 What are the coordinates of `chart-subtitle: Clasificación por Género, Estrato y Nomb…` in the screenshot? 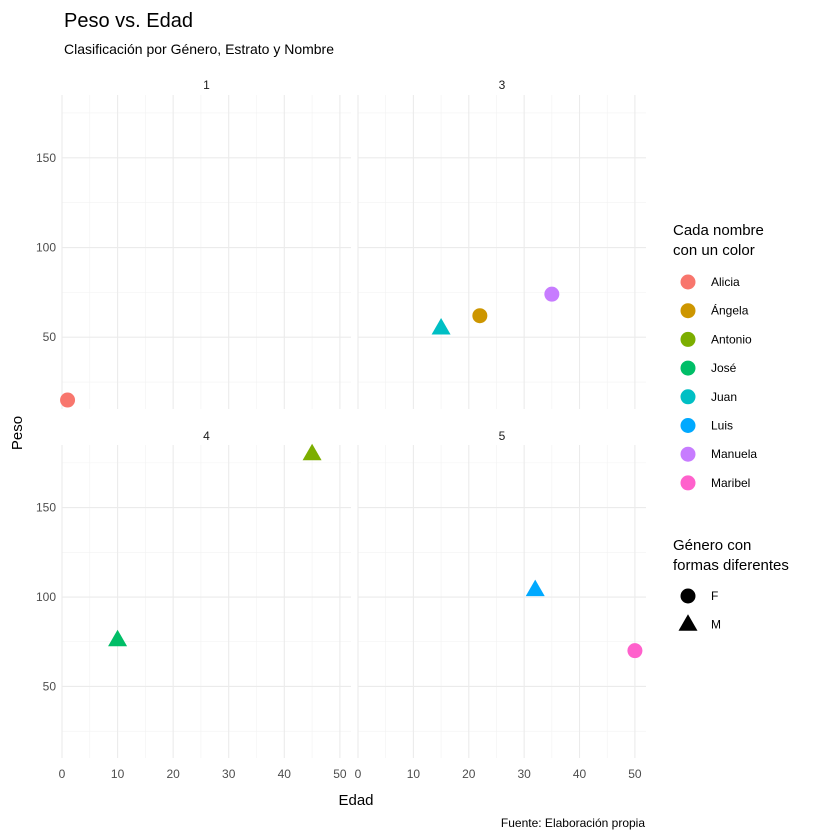 It's located at (199, 49).